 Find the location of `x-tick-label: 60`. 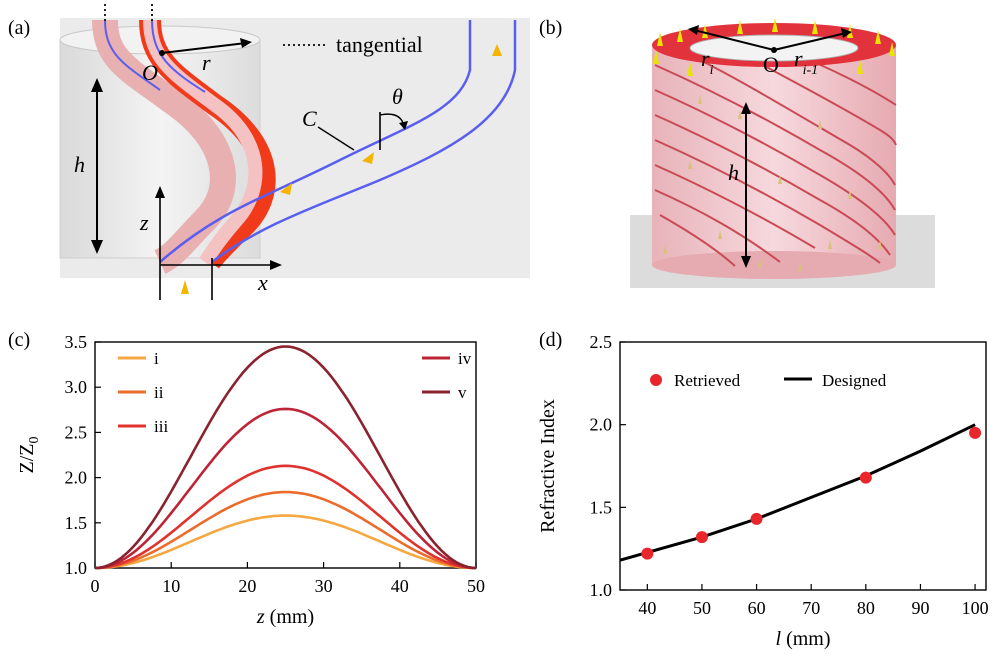

x-tick-label: 60 is located at coordinates (757, 608).